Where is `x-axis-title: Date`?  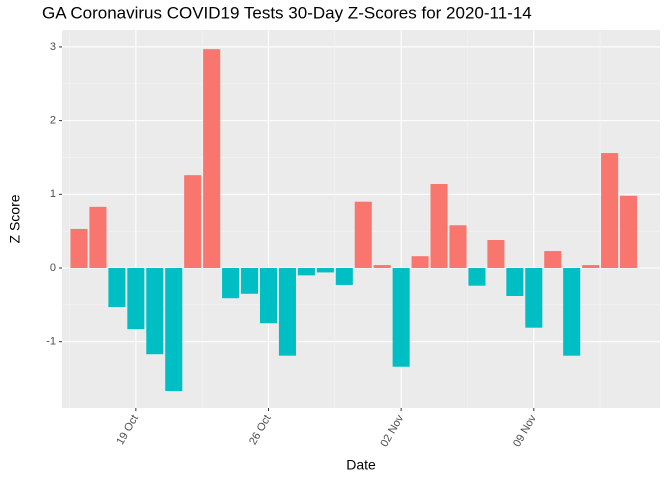 x-axis-title: Date is located at coordinates (361, 465).